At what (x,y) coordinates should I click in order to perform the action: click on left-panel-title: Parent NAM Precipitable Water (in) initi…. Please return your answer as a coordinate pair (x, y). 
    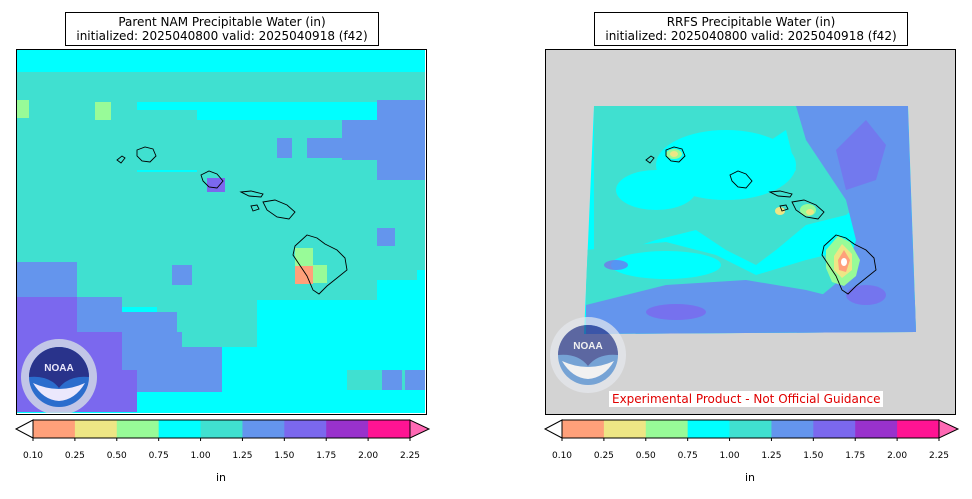
    Looking at the image, I should click on (222, 29).